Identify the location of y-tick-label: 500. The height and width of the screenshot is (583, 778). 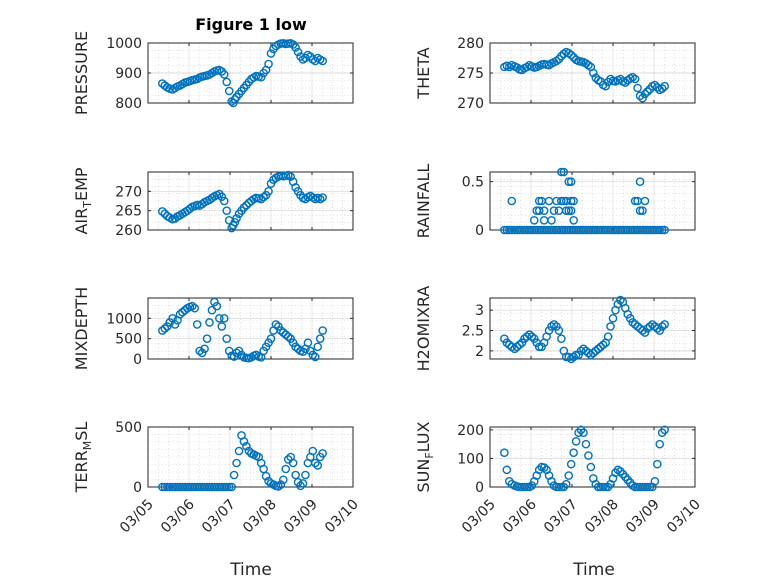
(128, 428).